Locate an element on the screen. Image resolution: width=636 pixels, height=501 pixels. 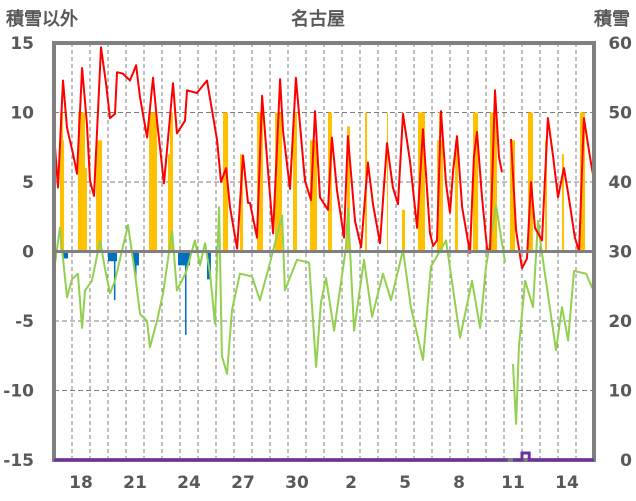
right-y-tick-label: 20 is located at coordinates (620, 322).